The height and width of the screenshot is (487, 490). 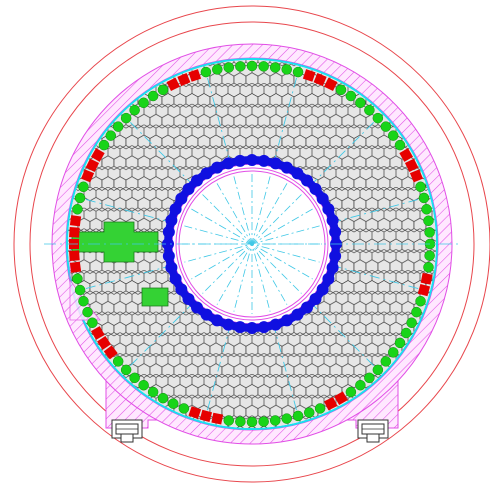 I want to click on green-cross-assembly, so click(x=115, y=242).